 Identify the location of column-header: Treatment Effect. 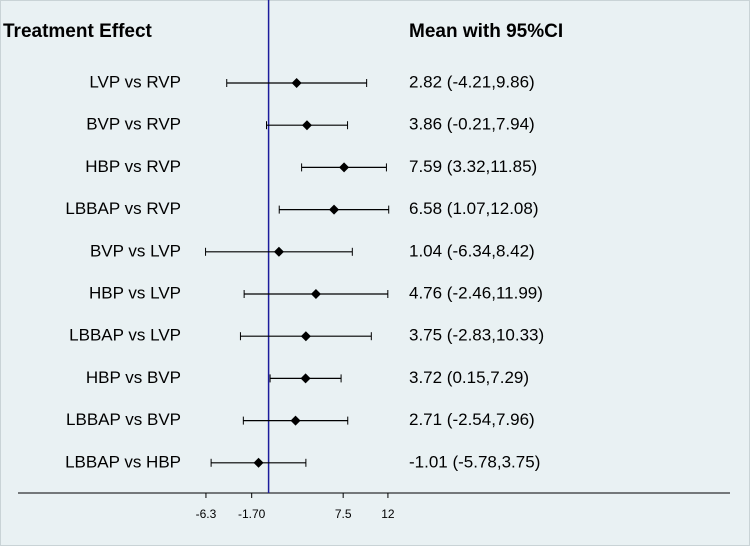
(78, 31).